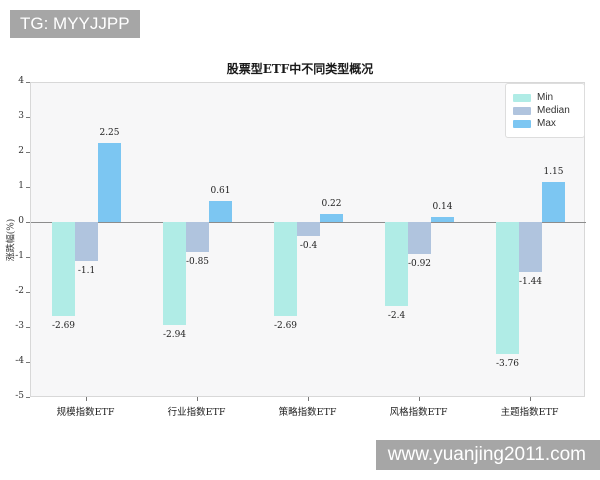 The height and width of the screenshot is (480, 600). I want to click on bar-value-label: -2.94, so click(174, 334).